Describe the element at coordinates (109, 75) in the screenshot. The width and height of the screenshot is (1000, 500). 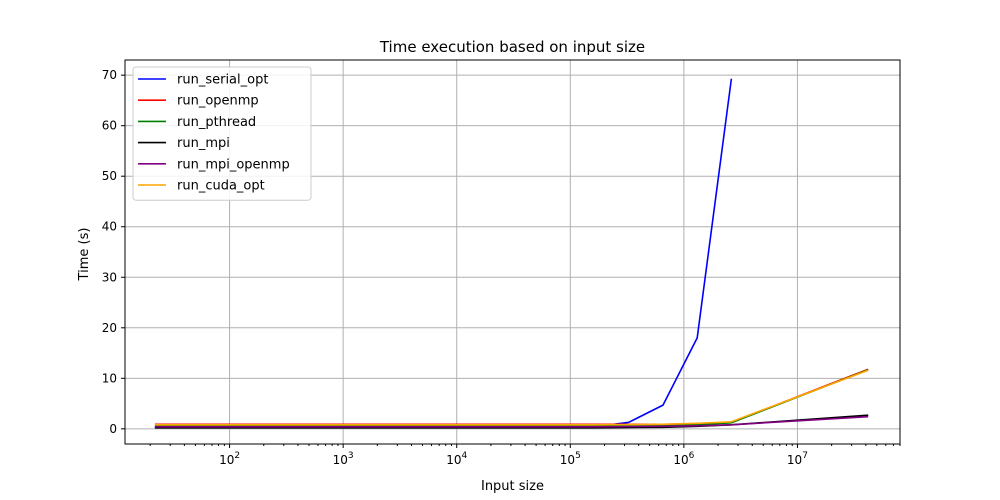
I see `y-tick-label: 70` at that location.